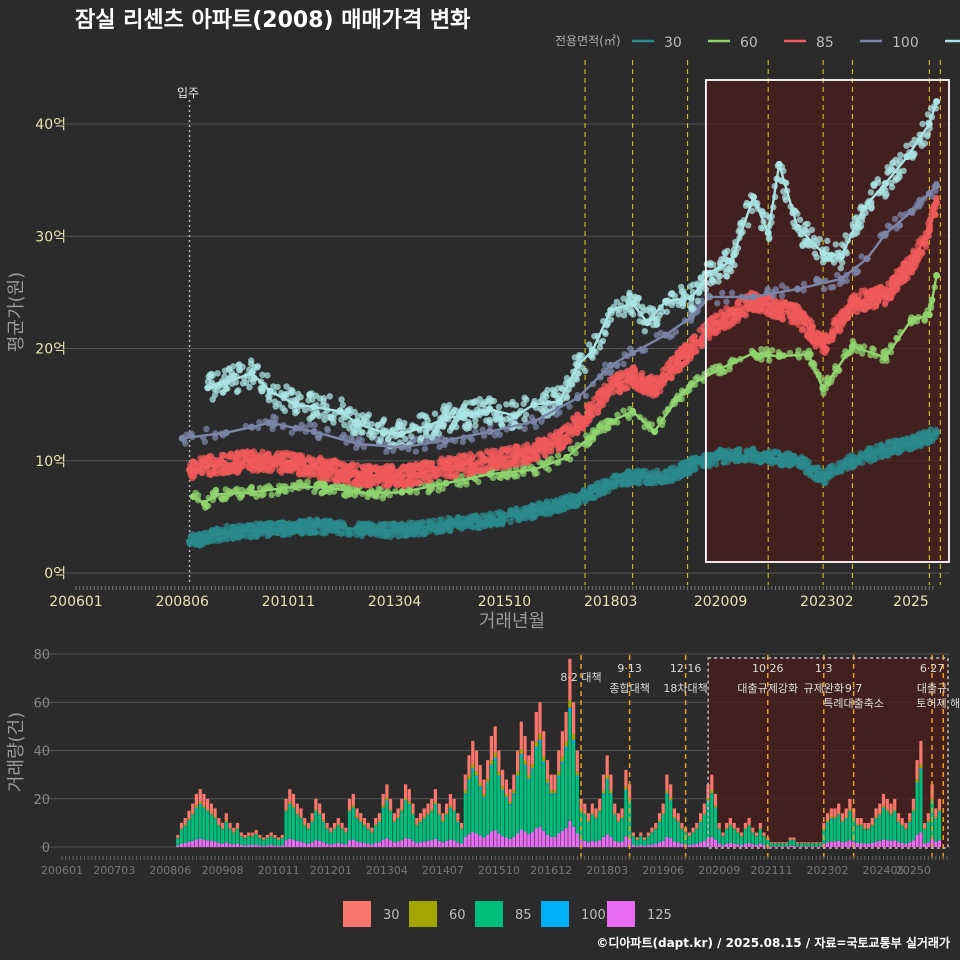 This screenshot has height=960, width=960. What do you see at coordinates (50, 125) in the screenshot?
I see `price-y-tick: 40억` at bounding box center [50, 125].